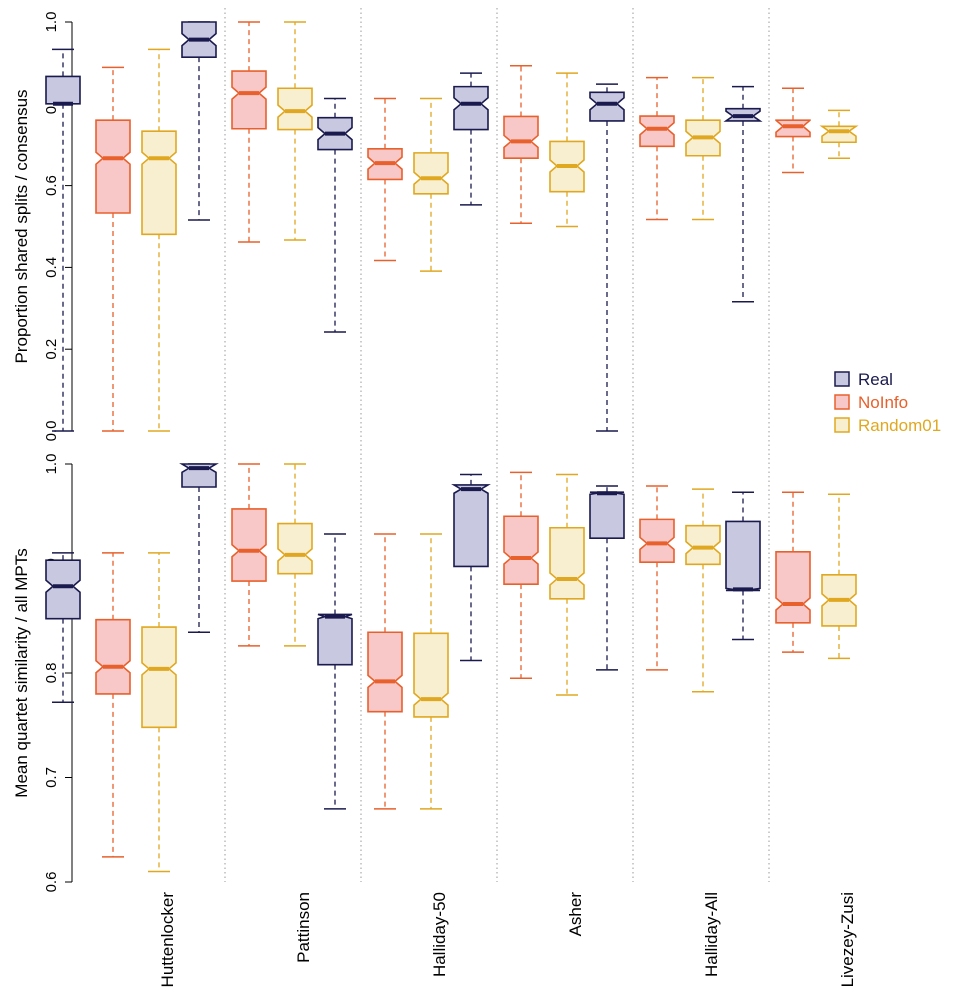 Image resolution: width=971 pixels, height=1003 pixels. I want to click on y-tick-label: 0.7, so click(51, 777).